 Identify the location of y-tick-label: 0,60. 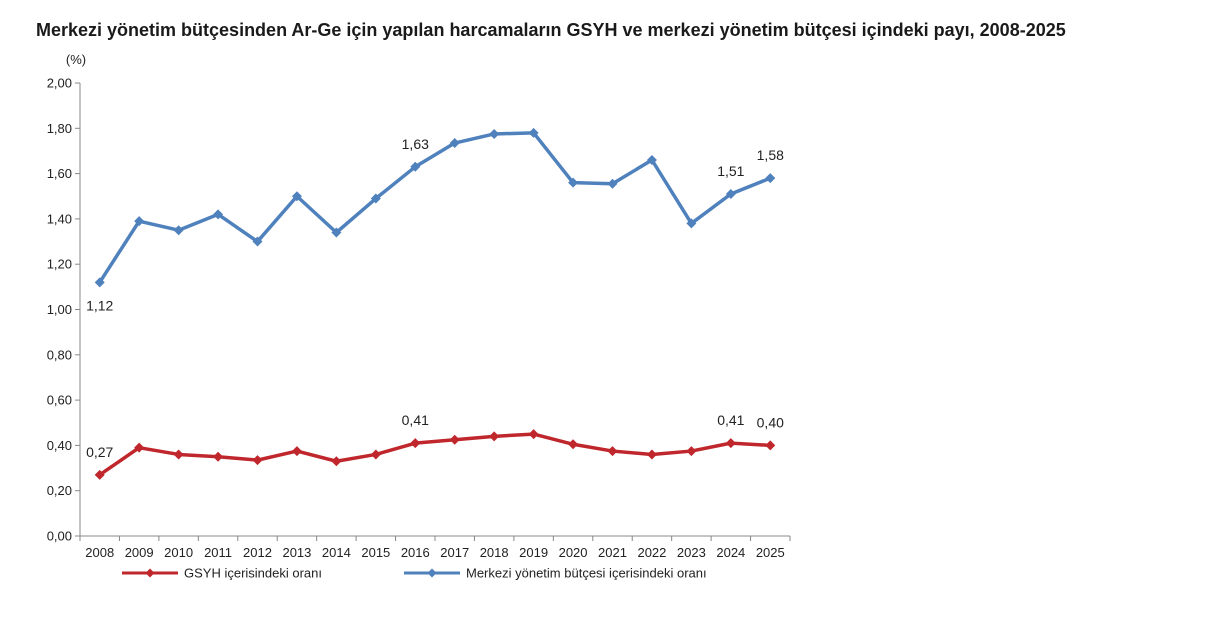
(59, 400).